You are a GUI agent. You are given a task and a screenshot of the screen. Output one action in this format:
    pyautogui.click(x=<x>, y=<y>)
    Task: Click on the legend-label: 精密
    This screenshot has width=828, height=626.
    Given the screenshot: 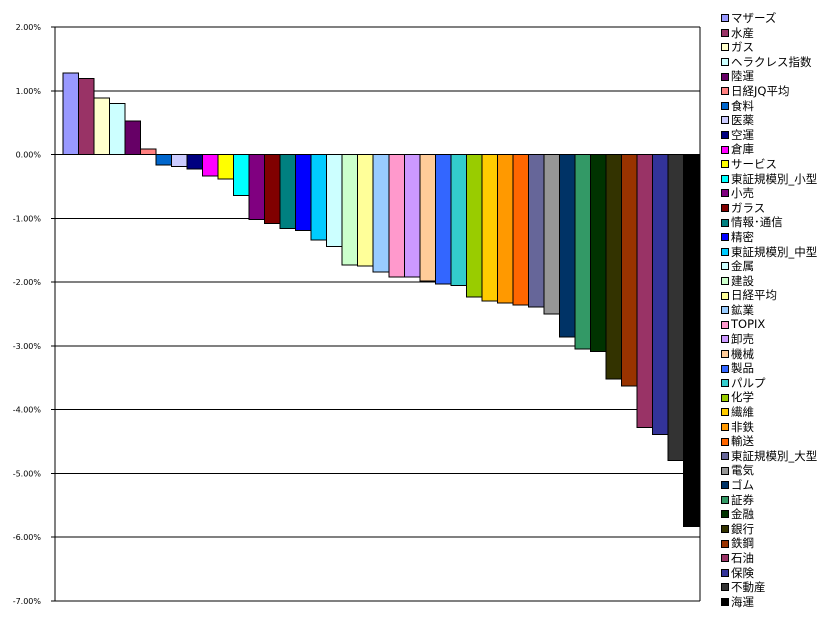 What is the action you would take?
    pyautogui.click(x=742, y=236)
    